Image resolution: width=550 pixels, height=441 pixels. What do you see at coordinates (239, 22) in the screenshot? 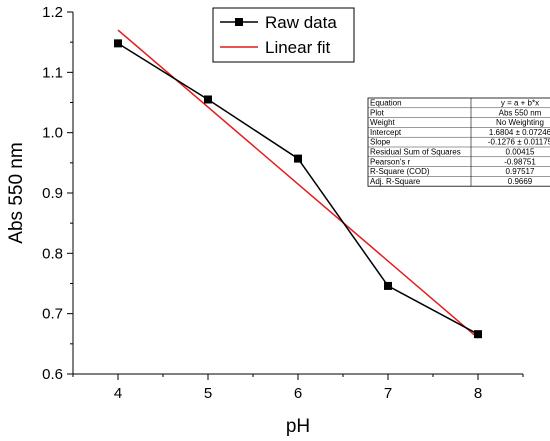
I see `legend-raw-marker` at bounding box center [239, 22].